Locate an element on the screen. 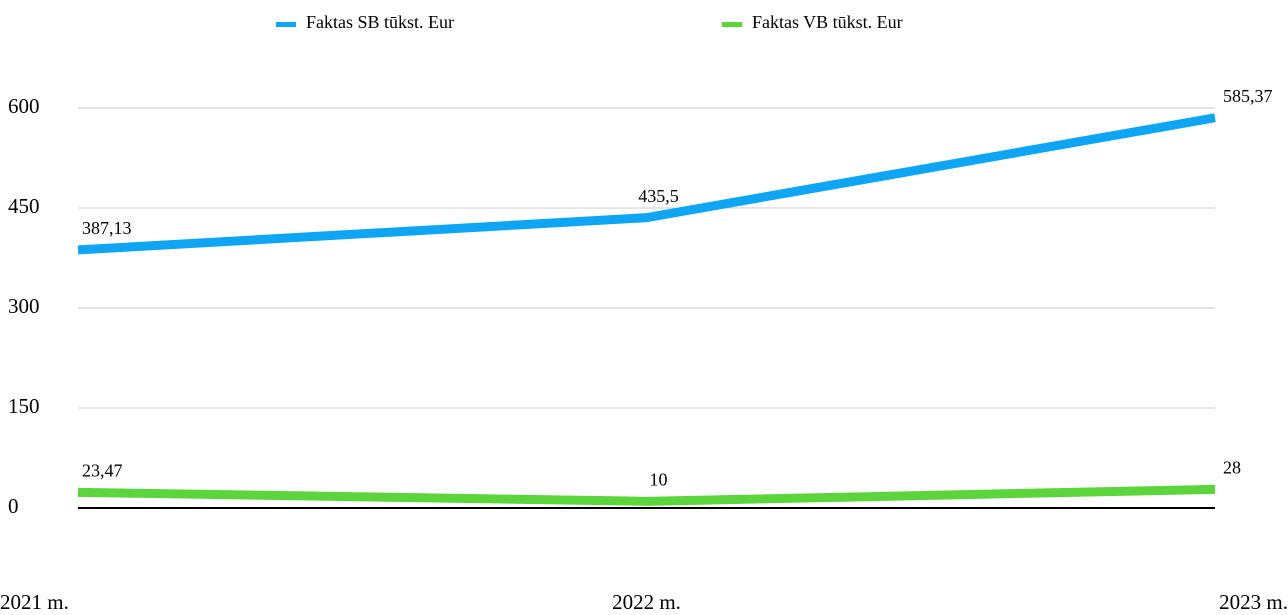  data-label: 28 is located at coordinates (1232, 467).